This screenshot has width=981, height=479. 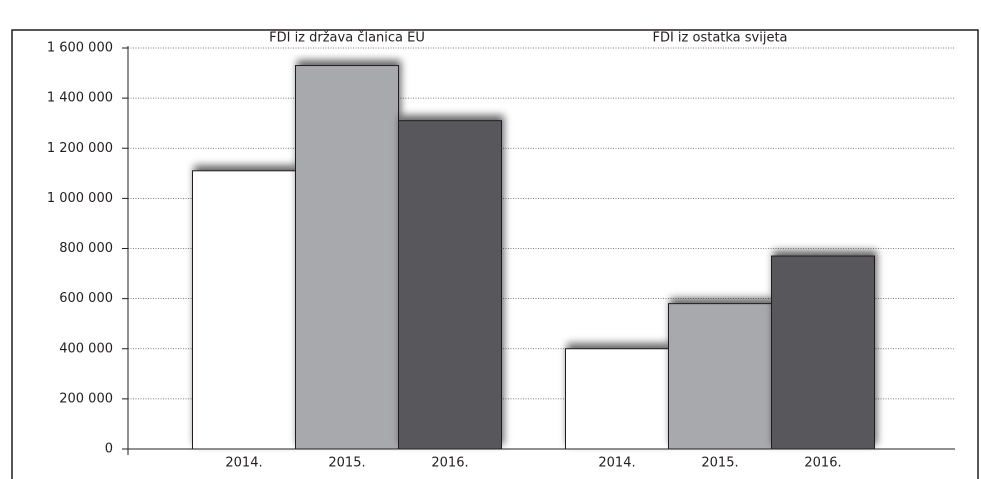 I want to click on y-tick-label: 1 000 000, so click(x=80, y=198).